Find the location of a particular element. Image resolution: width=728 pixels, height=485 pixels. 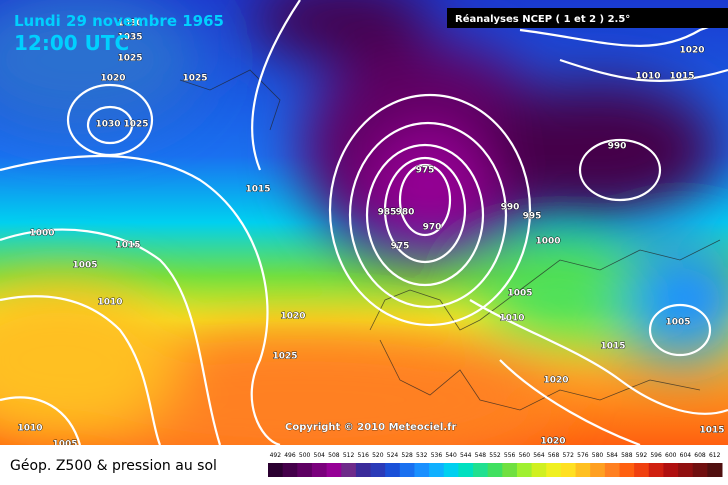

legend-label: 528 is located at coordinates (407, 455).